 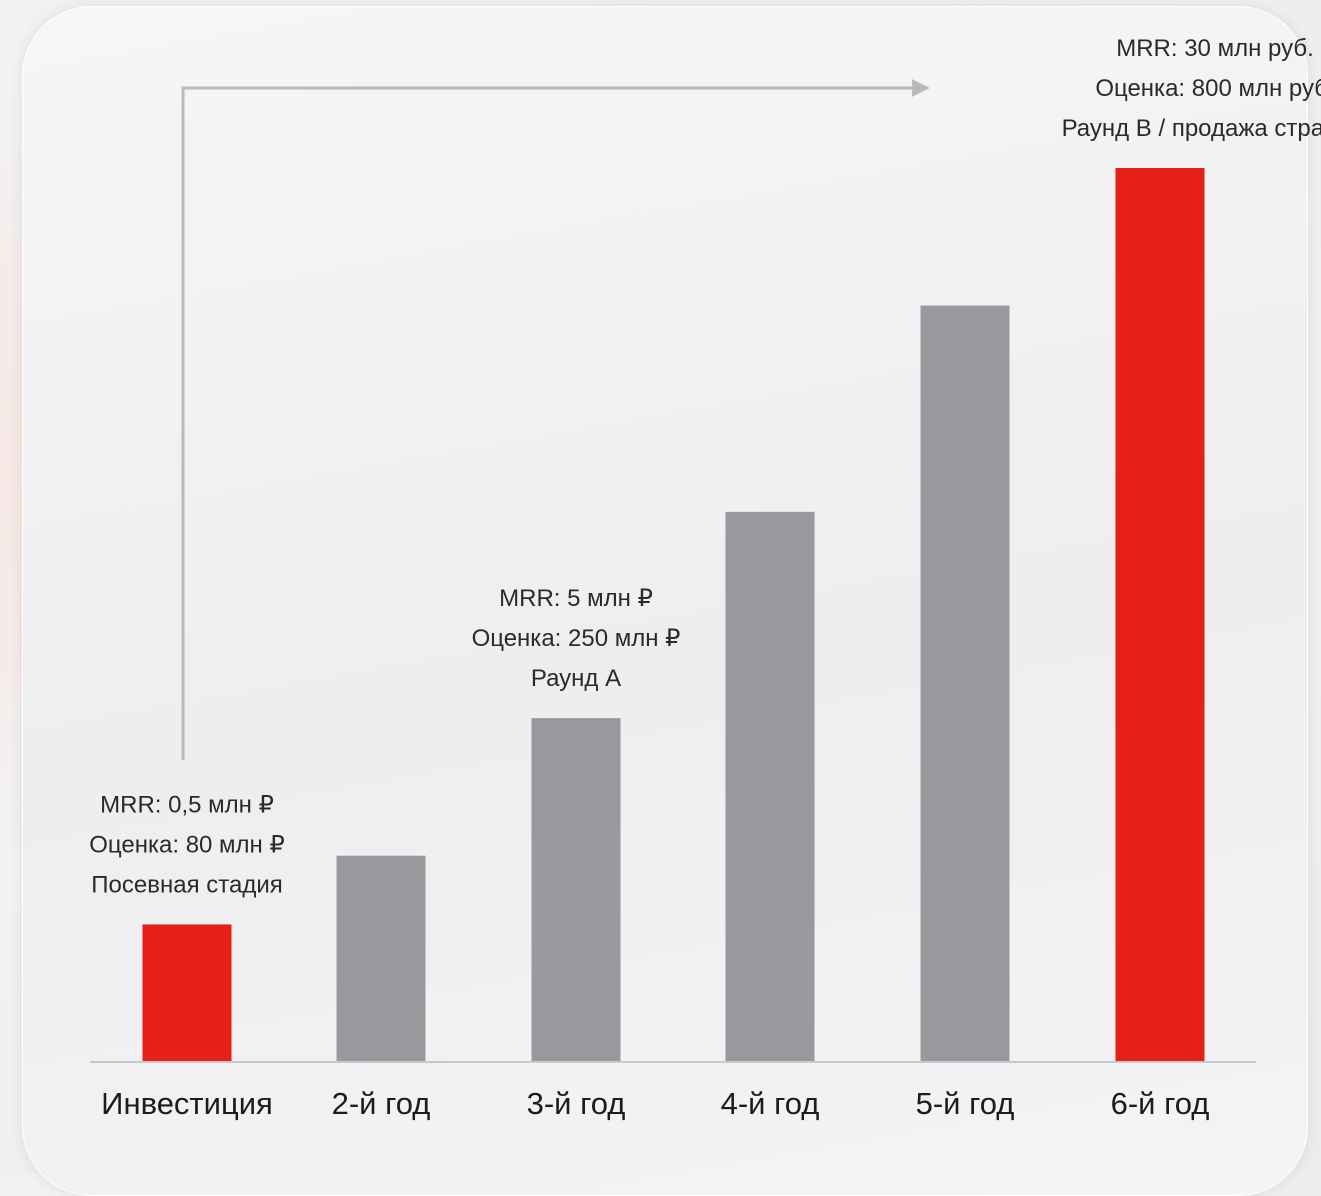 I want to click on annotation-3-line-3: Раунд В / продажа стратегу, so click(x=1191, y=128).